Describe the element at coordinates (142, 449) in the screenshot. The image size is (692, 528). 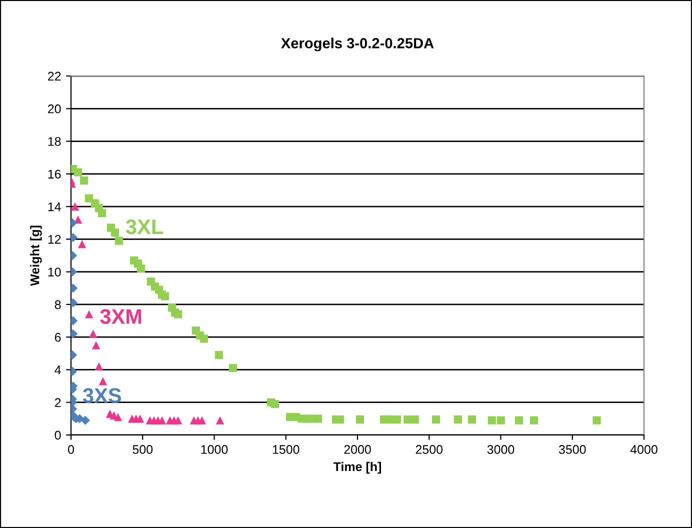
I see `x-tick-label: 500` at that location.